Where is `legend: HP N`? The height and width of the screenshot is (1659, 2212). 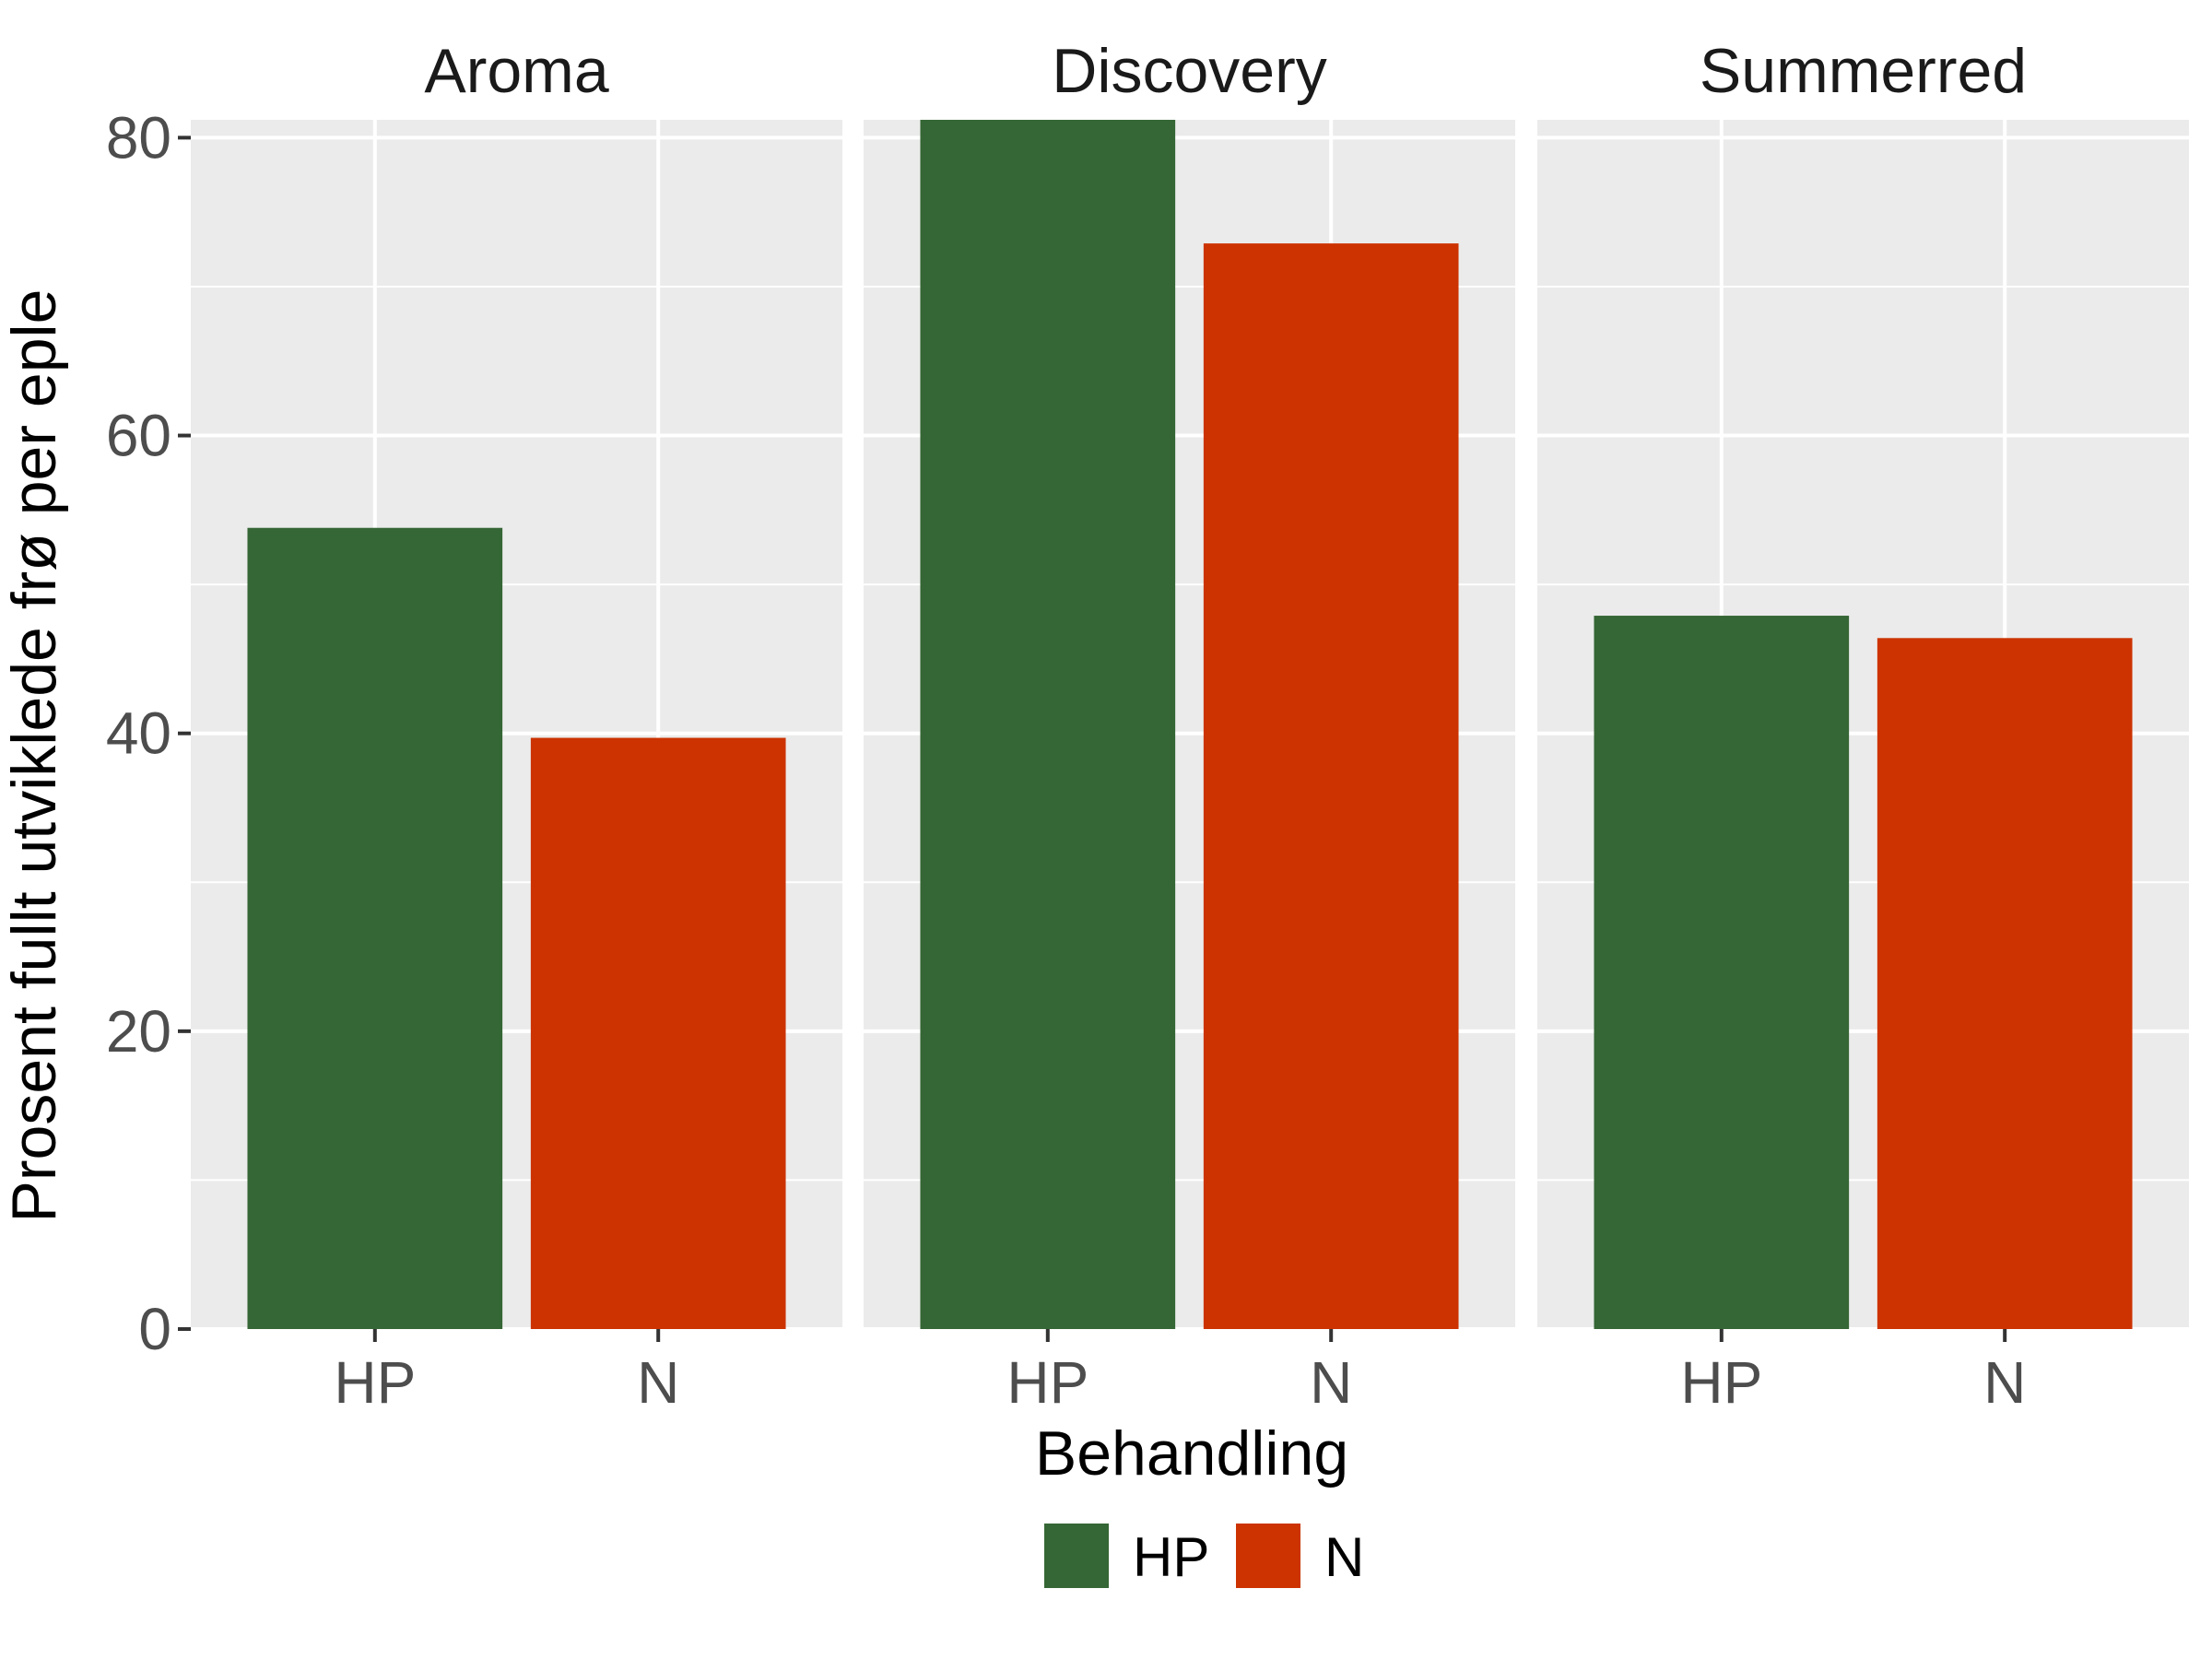 legend: HP N is located at coordinates (1204, 1556).